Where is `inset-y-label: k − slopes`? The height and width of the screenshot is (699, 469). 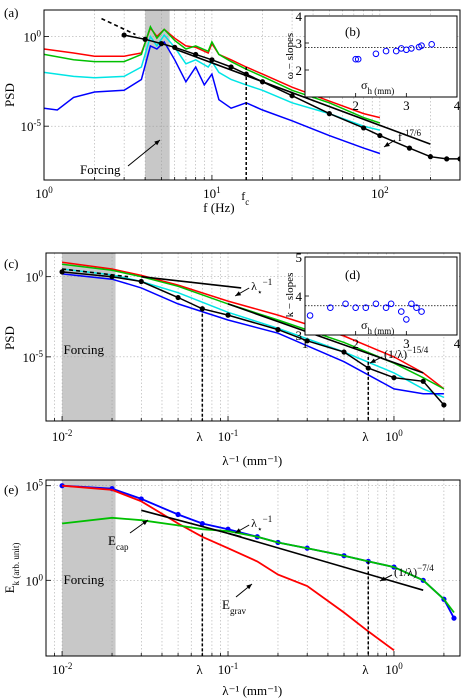
inset-y-label: k − slopes is located at coordinates (290, 295).